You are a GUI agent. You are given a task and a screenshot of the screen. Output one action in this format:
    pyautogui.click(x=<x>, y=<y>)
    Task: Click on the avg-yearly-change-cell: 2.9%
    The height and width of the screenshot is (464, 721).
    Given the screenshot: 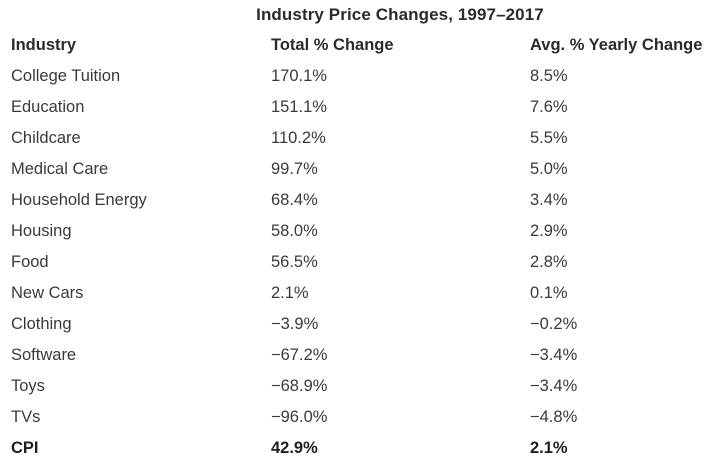 What is the action you would take?
    pyautogui.click(x=549, y=231)
    